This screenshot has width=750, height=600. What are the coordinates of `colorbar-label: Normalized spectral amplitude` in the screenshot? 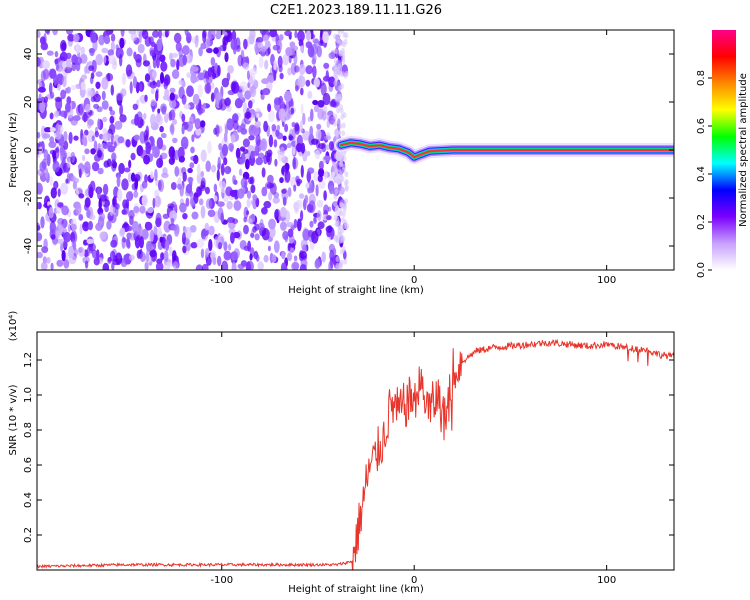 It's located at (743, 150).